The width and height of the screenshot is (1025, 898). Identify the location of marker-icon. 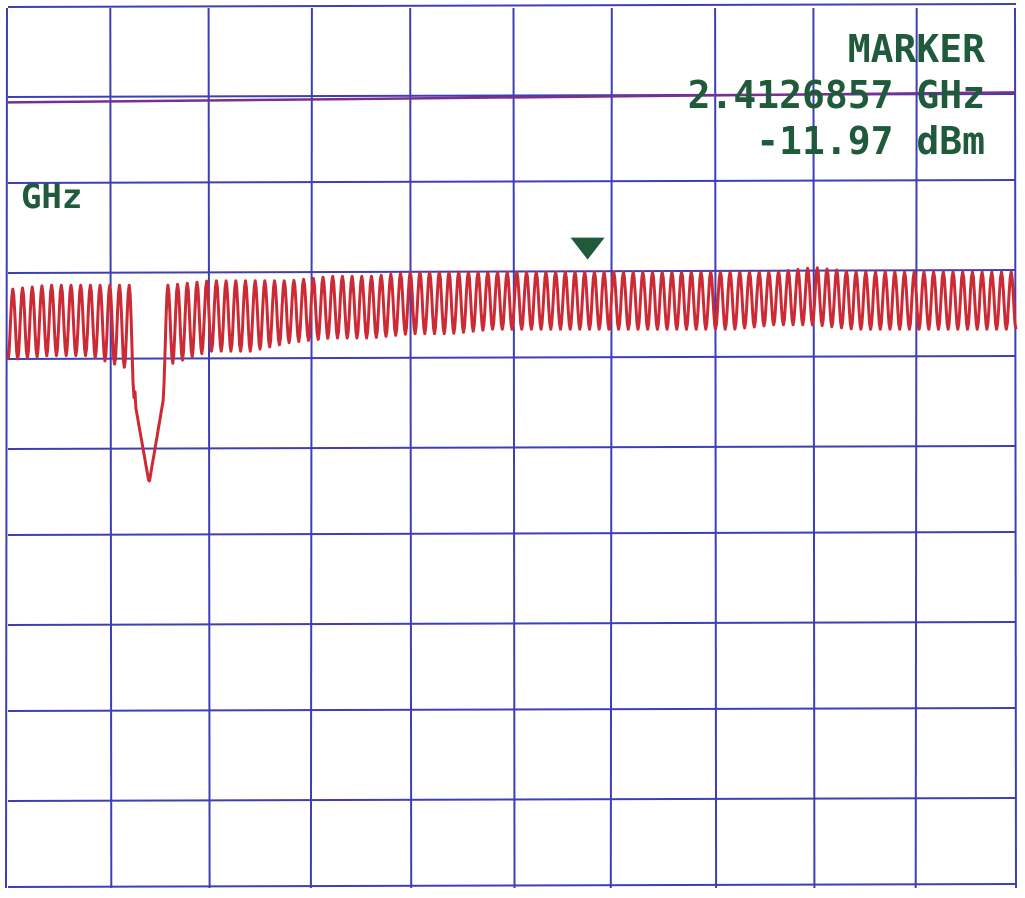
(587, 248).